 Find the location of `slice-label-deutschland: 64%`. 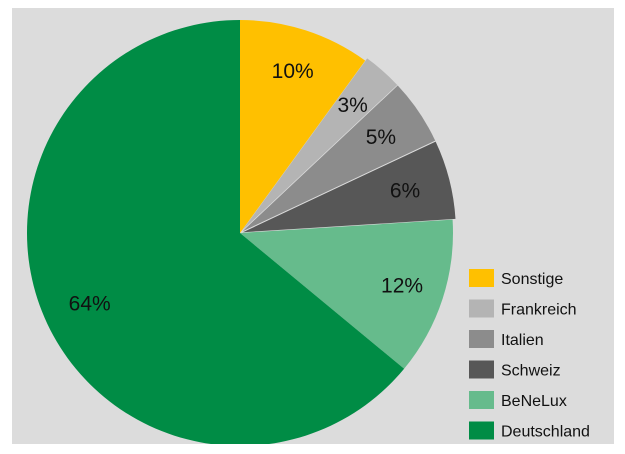

slice-label-deutschland: 64% is located at coordinates (90, 304).